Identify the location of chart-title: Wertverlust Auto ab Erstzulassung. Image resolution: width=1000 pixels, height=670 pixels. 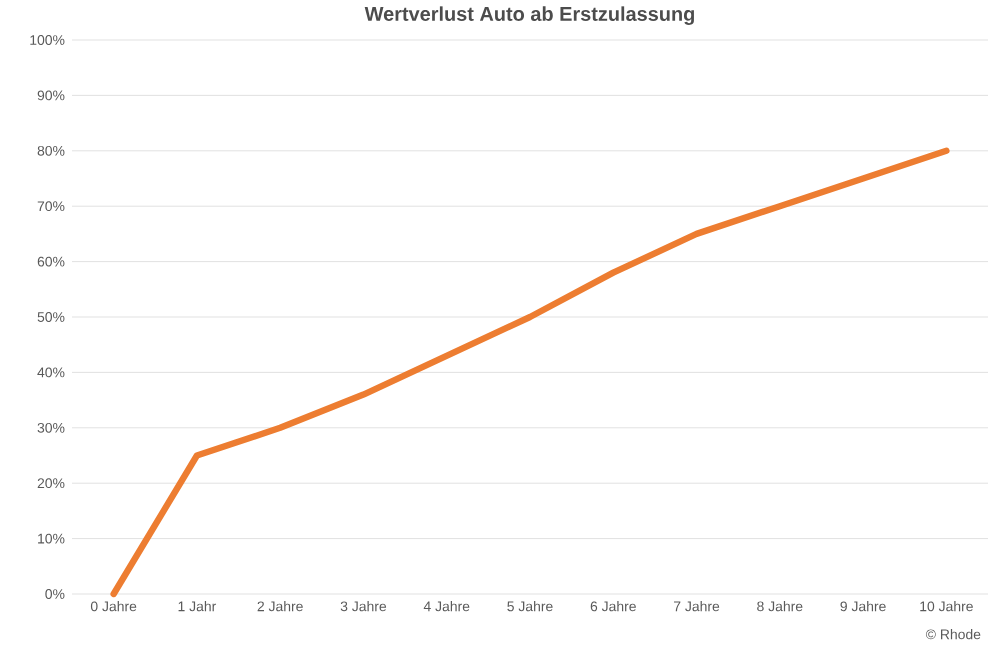
(529, 15).